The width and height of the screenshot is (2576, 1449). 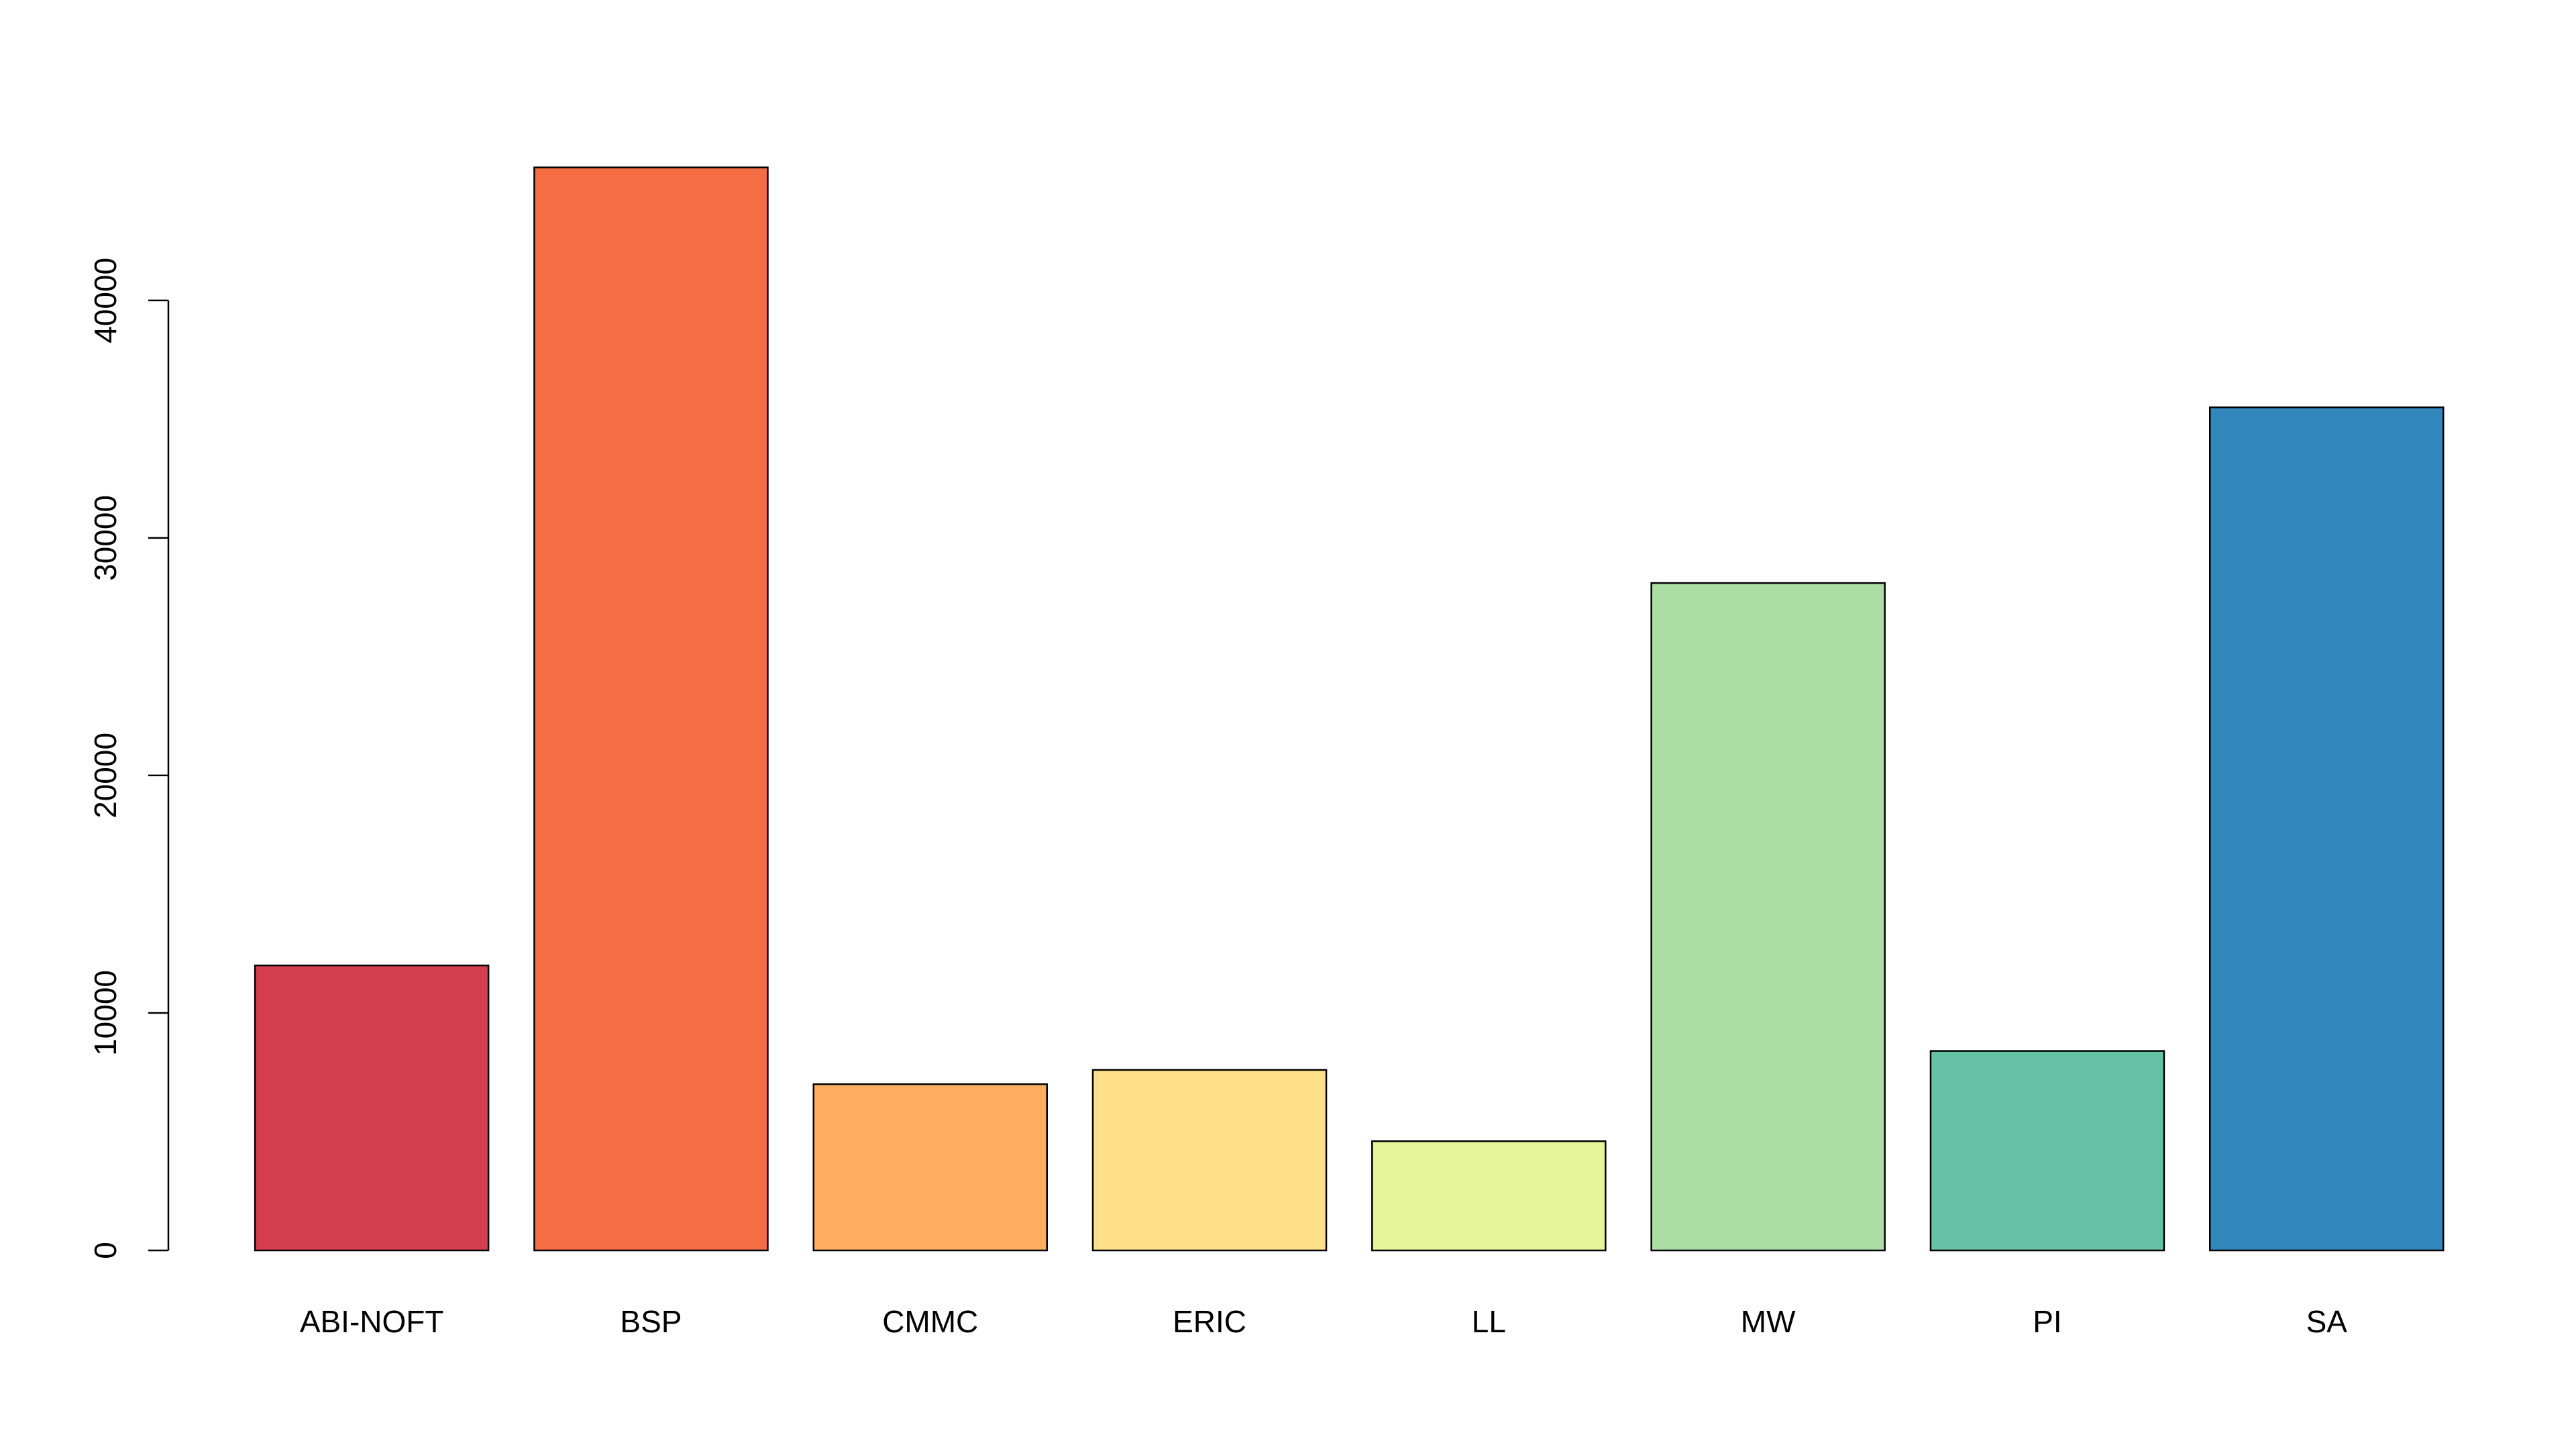 What do you see at coordinates (105, 1013) in the screenshot?
I see `y-tick-label: 10000` at bounding box center [105, 1013].